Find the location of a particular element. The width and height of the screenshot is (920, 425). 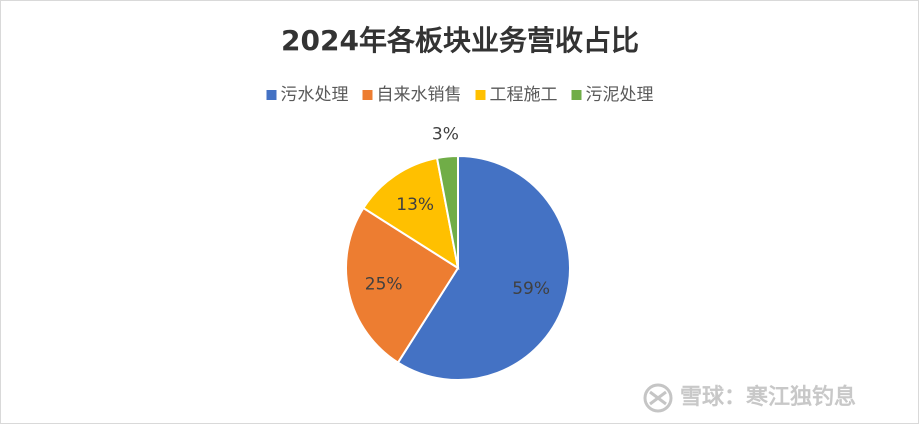

watermark: 雪球：寒江独钓息 is located at coordinates (768, 397).